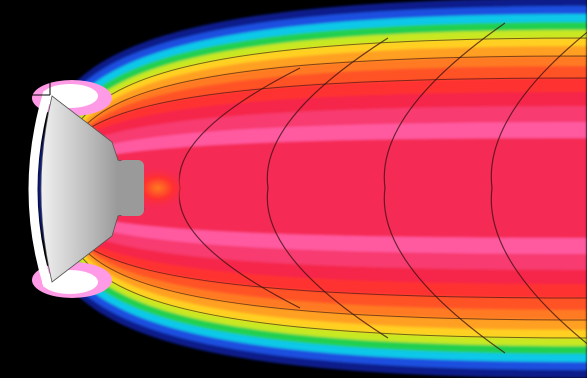 This screenshot has width=587, height=378. I want to click on capsule-nozzle, so click(131, 188).